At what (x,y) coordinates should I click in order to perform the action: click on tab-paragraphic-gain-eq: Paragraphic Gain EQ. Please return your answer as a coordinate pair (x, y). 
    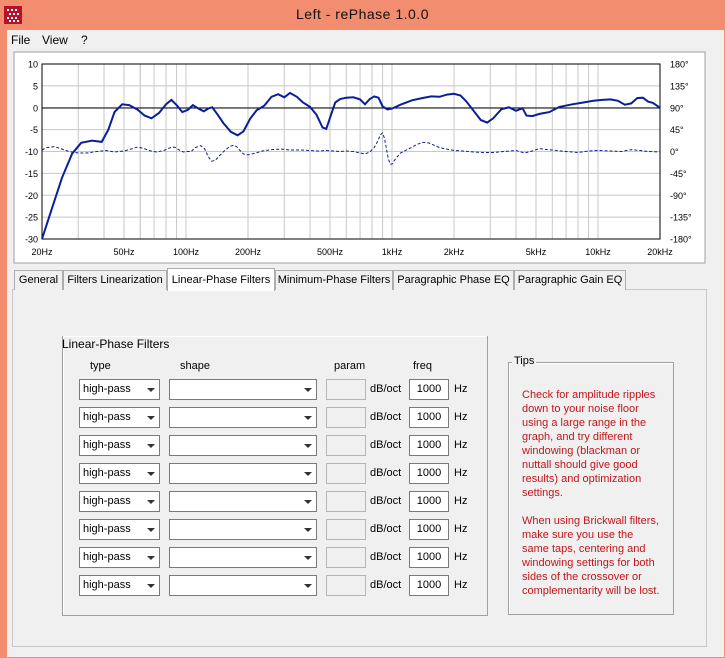
    Looking at the image, I should click on (570, 280).